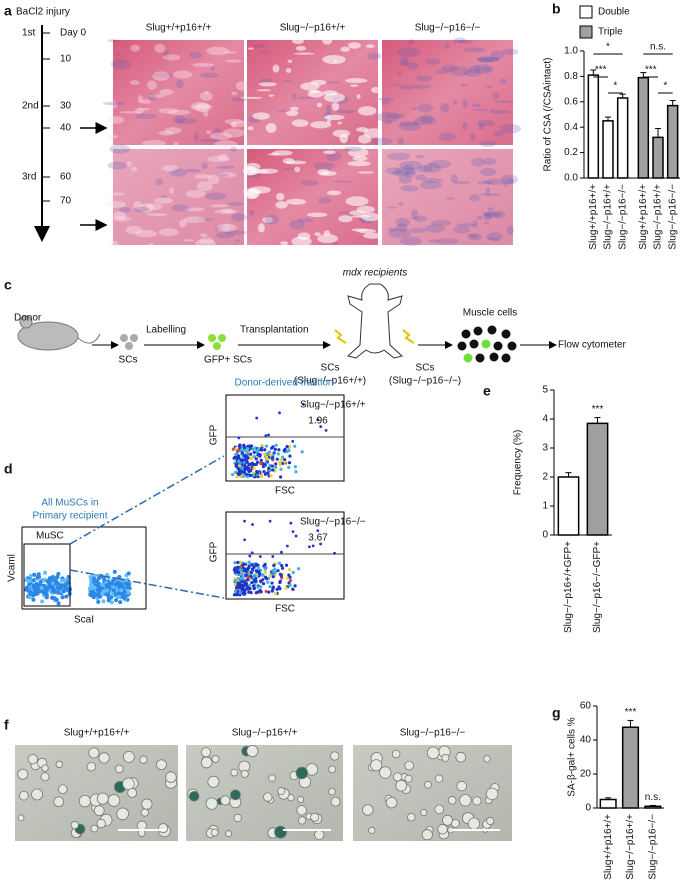 The width and height of the screenshot is (682, 885). I want to click on image-title: Slug−/−p16−/−, so click(433, 733).